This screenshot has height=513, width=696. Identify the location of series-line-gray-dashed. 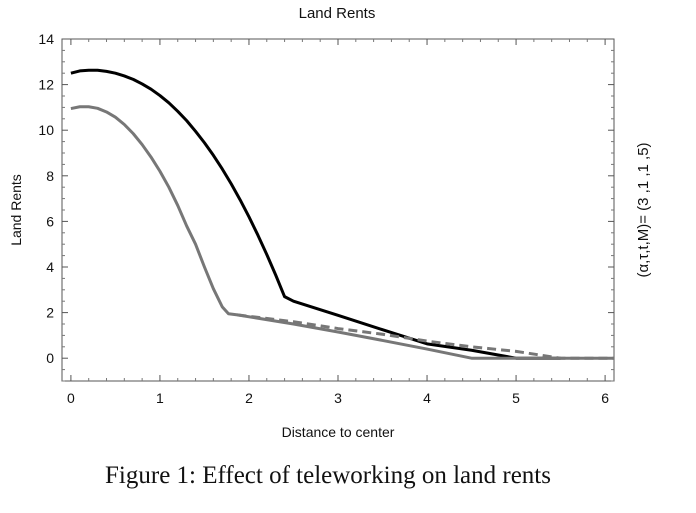
(425, 336).